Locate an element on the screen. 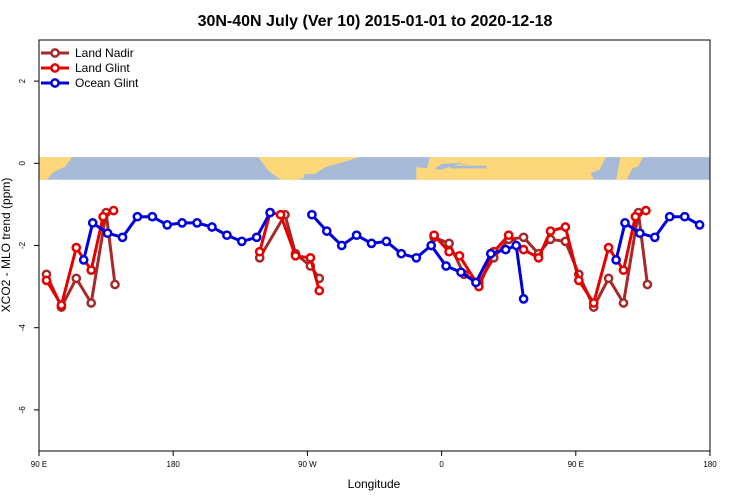  legend-item-ocean-glint: Ocean Glint is located at coordinates (90, 83).